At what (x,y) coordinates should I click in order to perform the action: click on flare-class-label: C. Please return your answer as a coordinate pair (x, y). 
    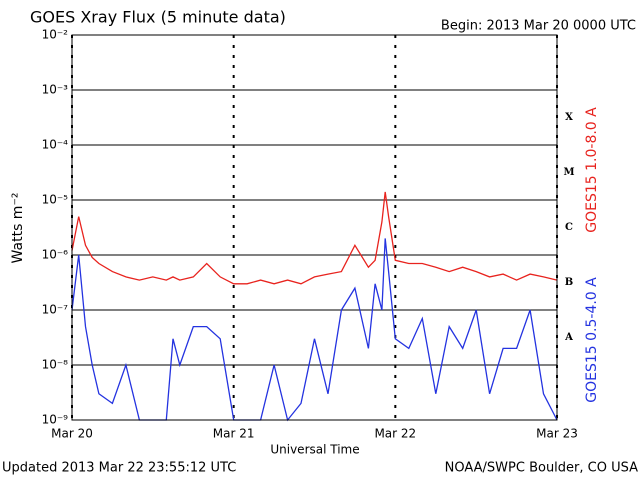
    Looking at the image, I should click on (569, 227).